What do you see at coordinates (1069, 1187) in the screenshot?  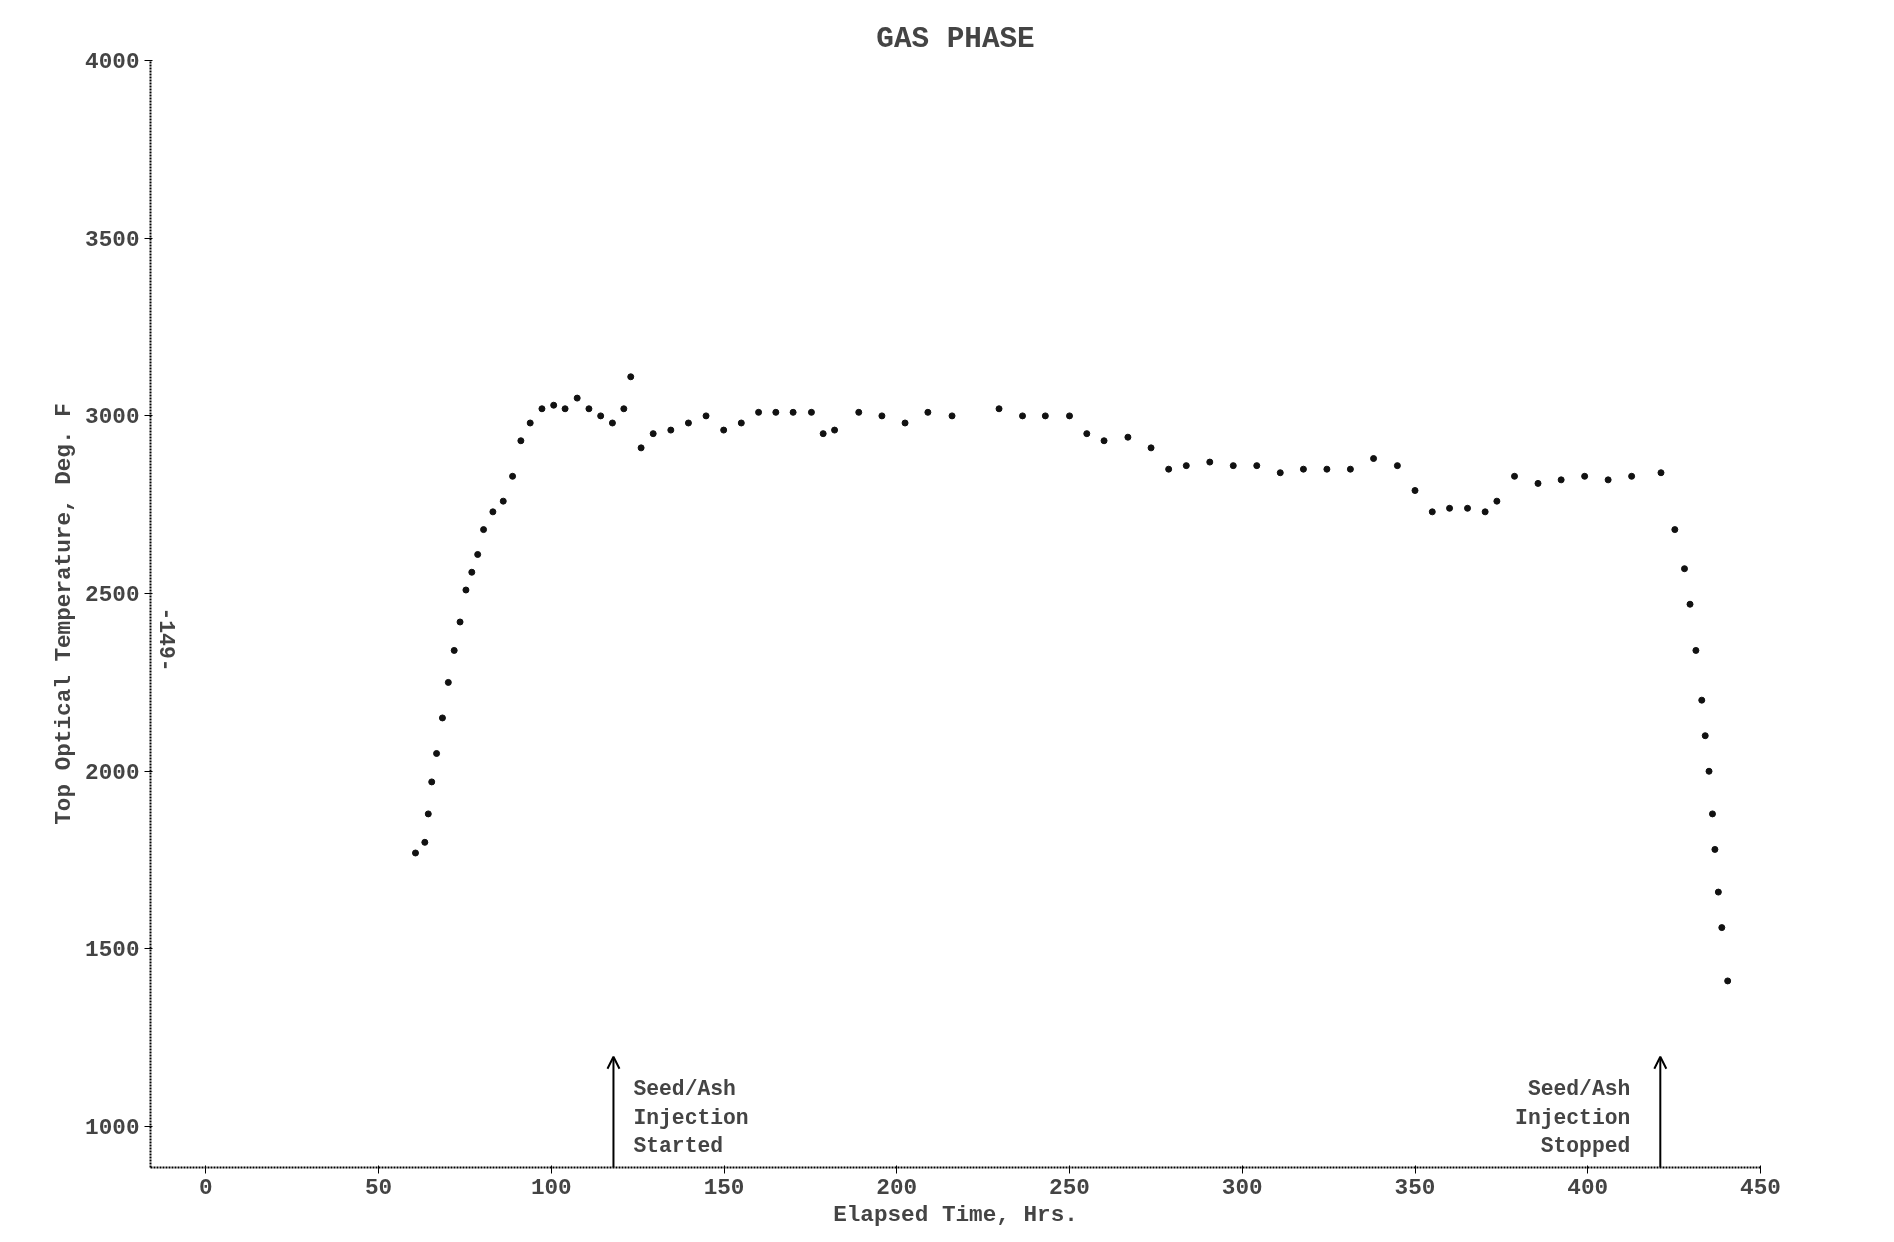 I see `x-tick-label: 250` at bounding box center [1069, 1187].